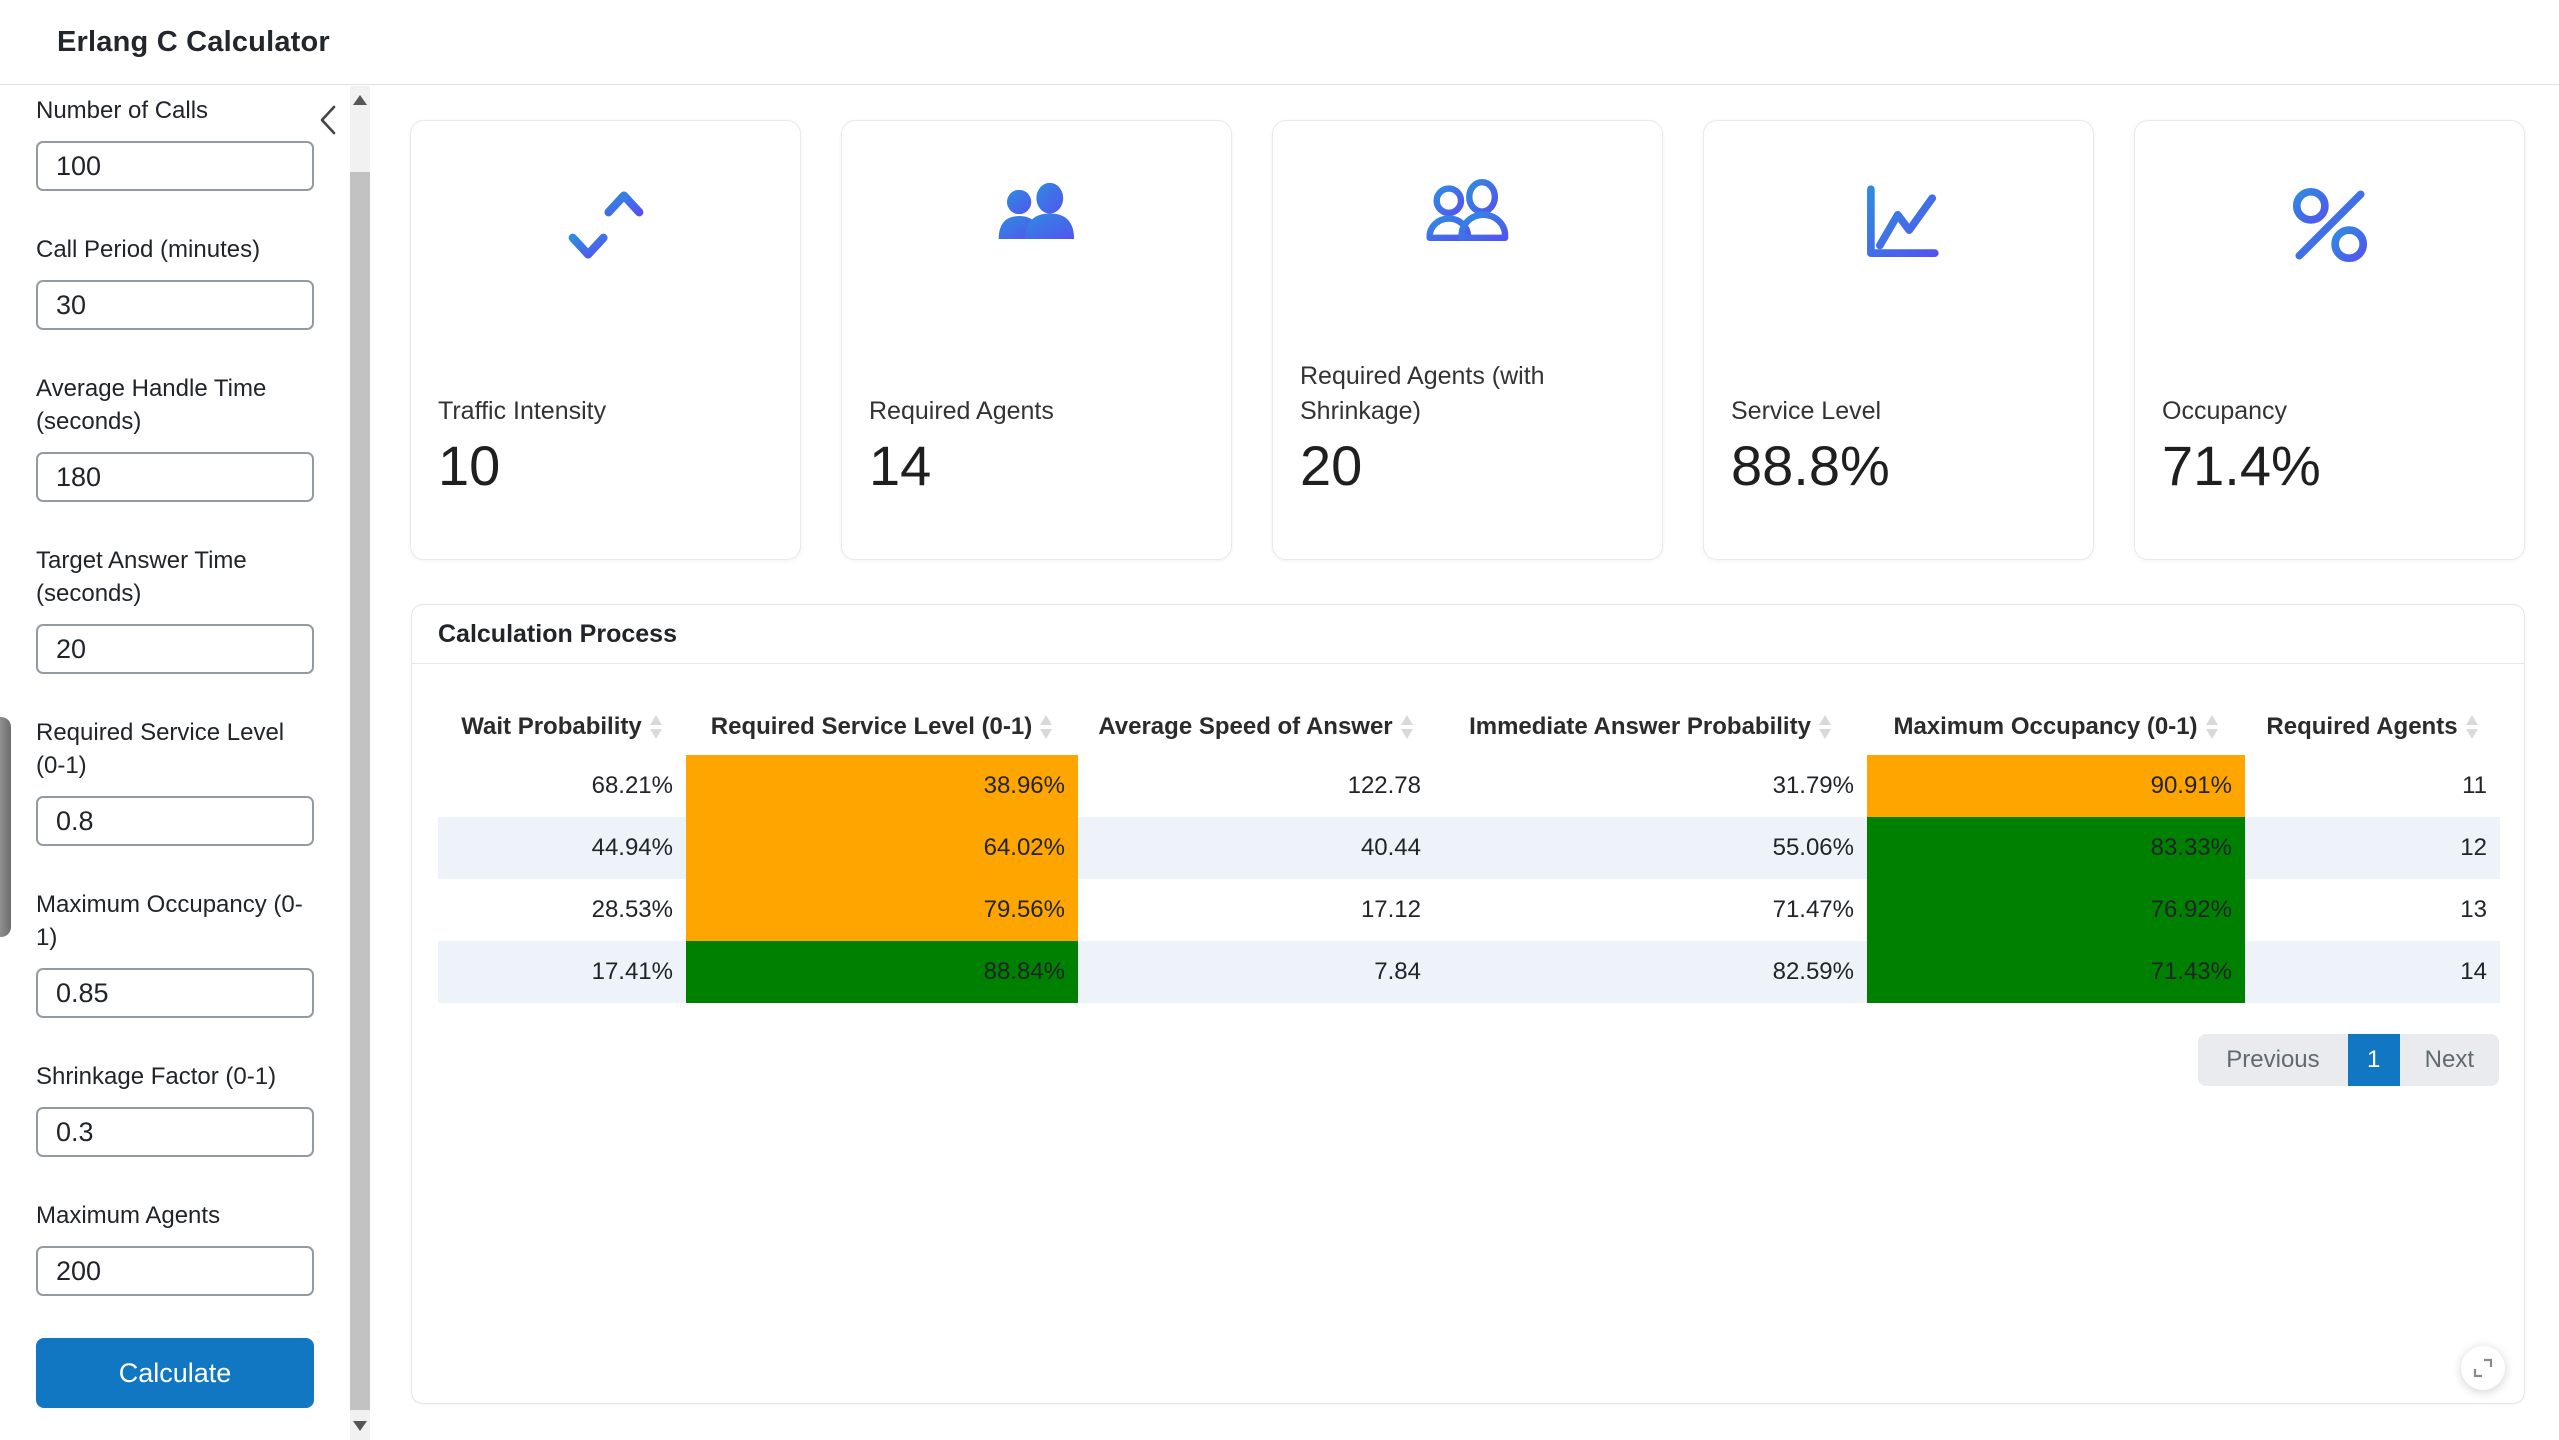  What do you see at coordinates (1037, 227) in the screenshot?
I see `people-filled-icon` at bounding box center [1037, 227].